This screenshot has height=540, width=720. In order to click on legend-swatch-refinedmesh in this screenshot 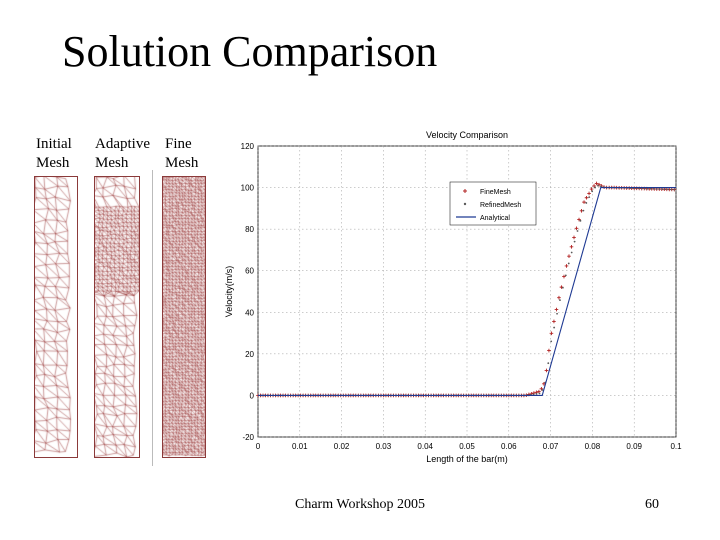, I will do `click(465, 204)`.